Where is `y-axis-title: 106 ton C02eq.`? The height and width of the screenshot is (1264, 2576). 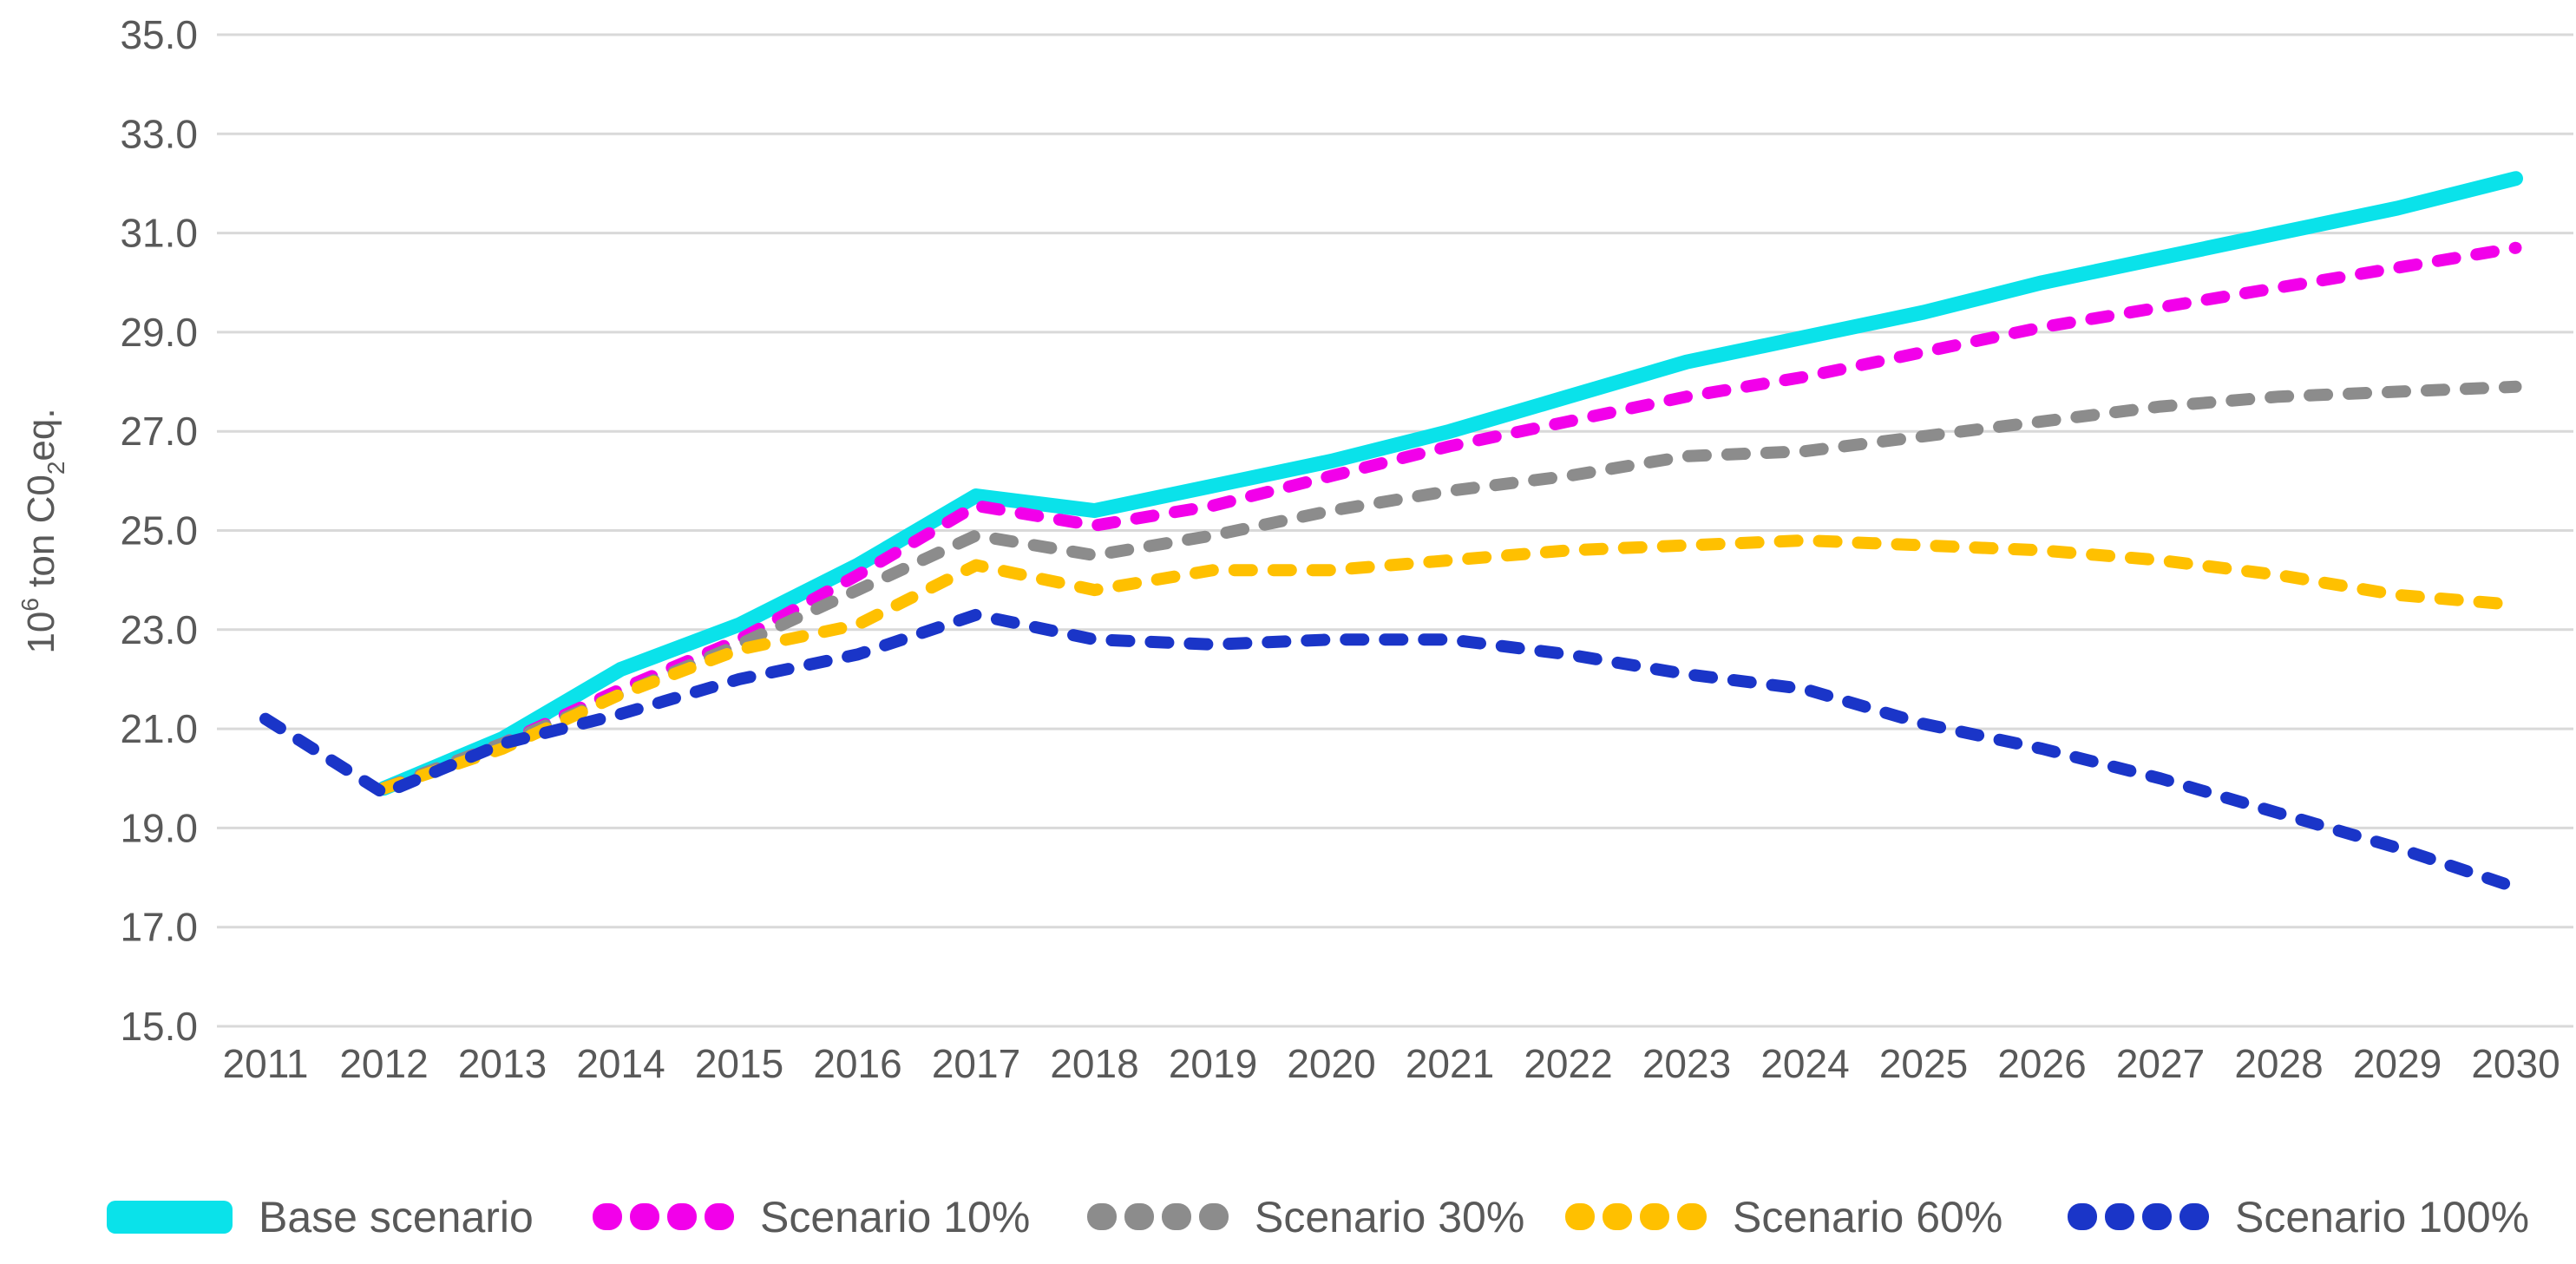
y-axis-title: 106 ton C02eq. is located at coordinates (42, 530).